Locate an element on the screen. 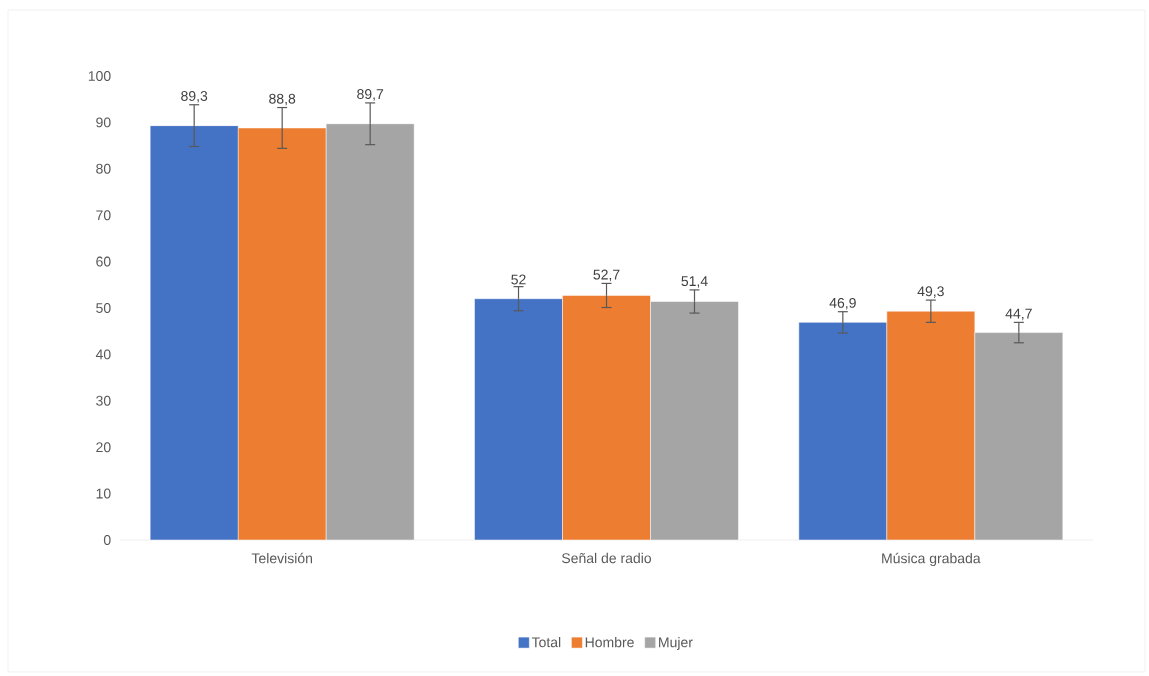 The height and width of the screenshot is (676, 1149). data-label: 46,9 is located at coordinates (842, 303).